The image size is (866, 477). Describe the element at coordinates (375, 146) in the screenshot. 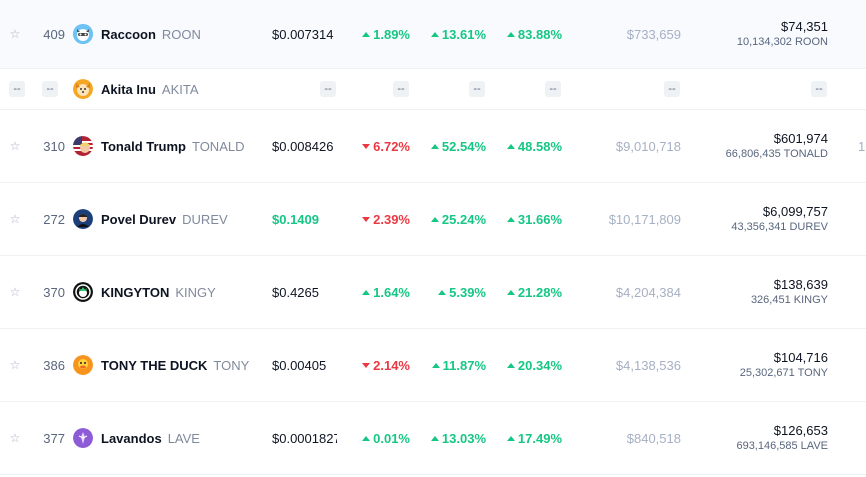

I see `change-1h: 6.72%` at that location.